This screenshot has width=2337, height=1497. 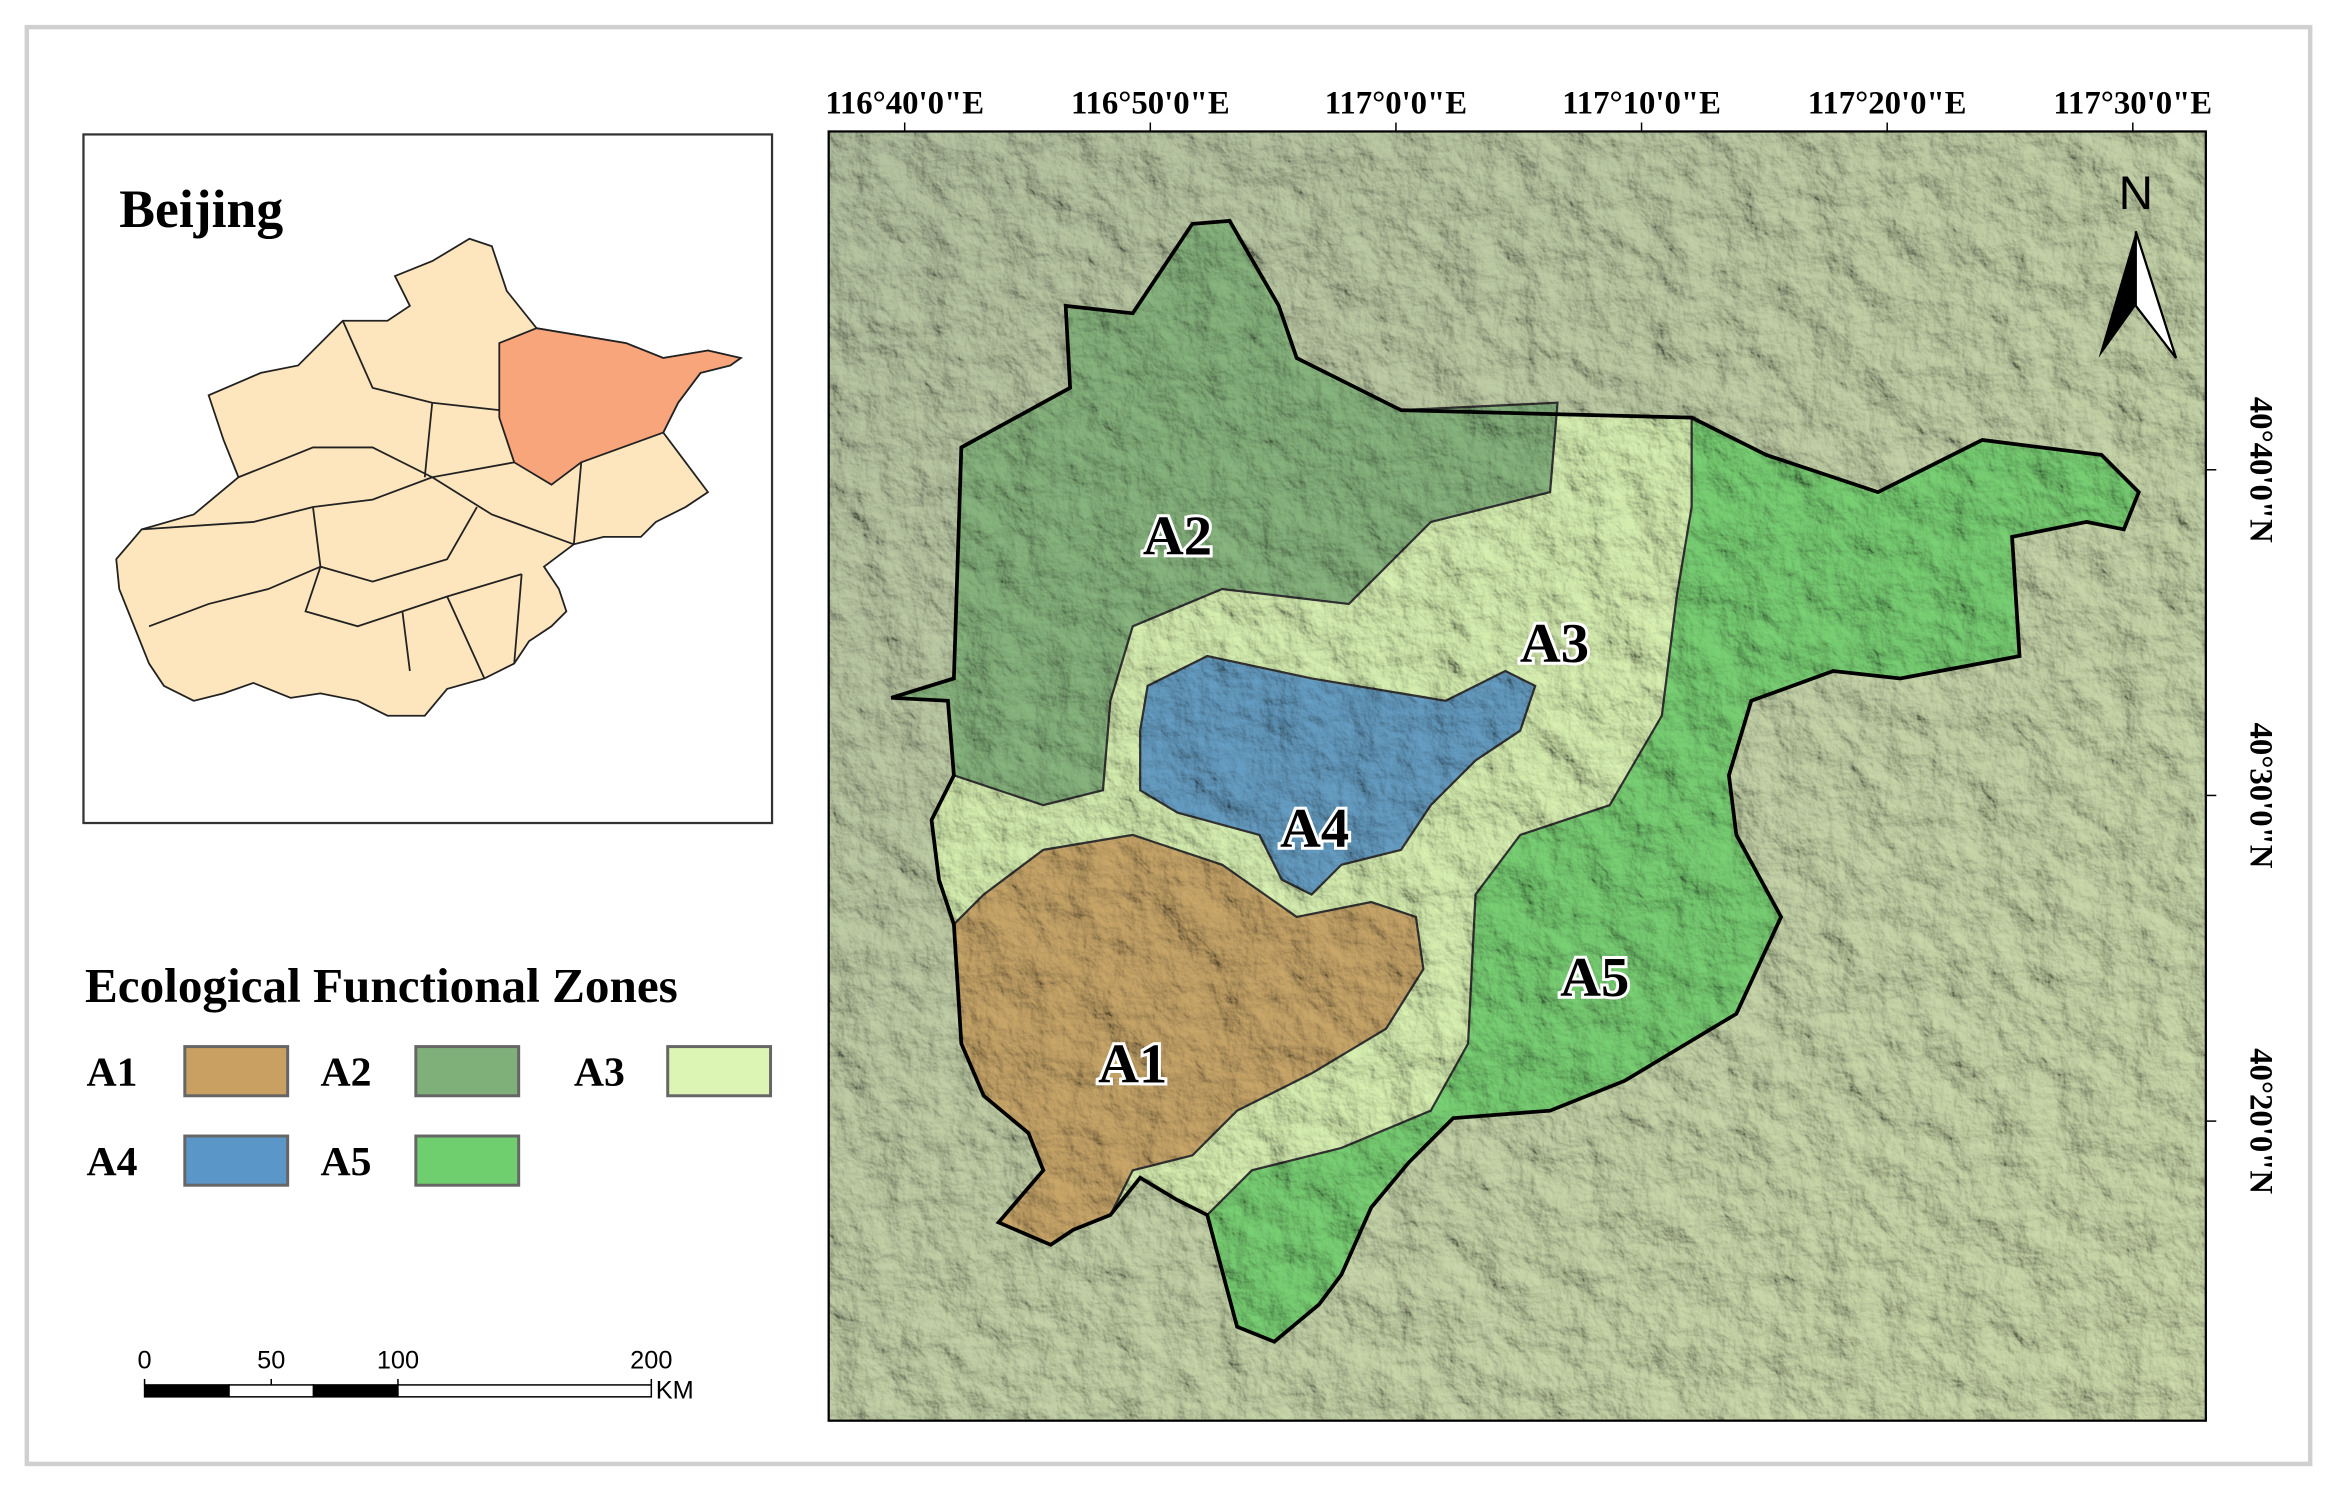 I want to click on longitude-label: 116°40'0"E, so click(x=904, y=104).